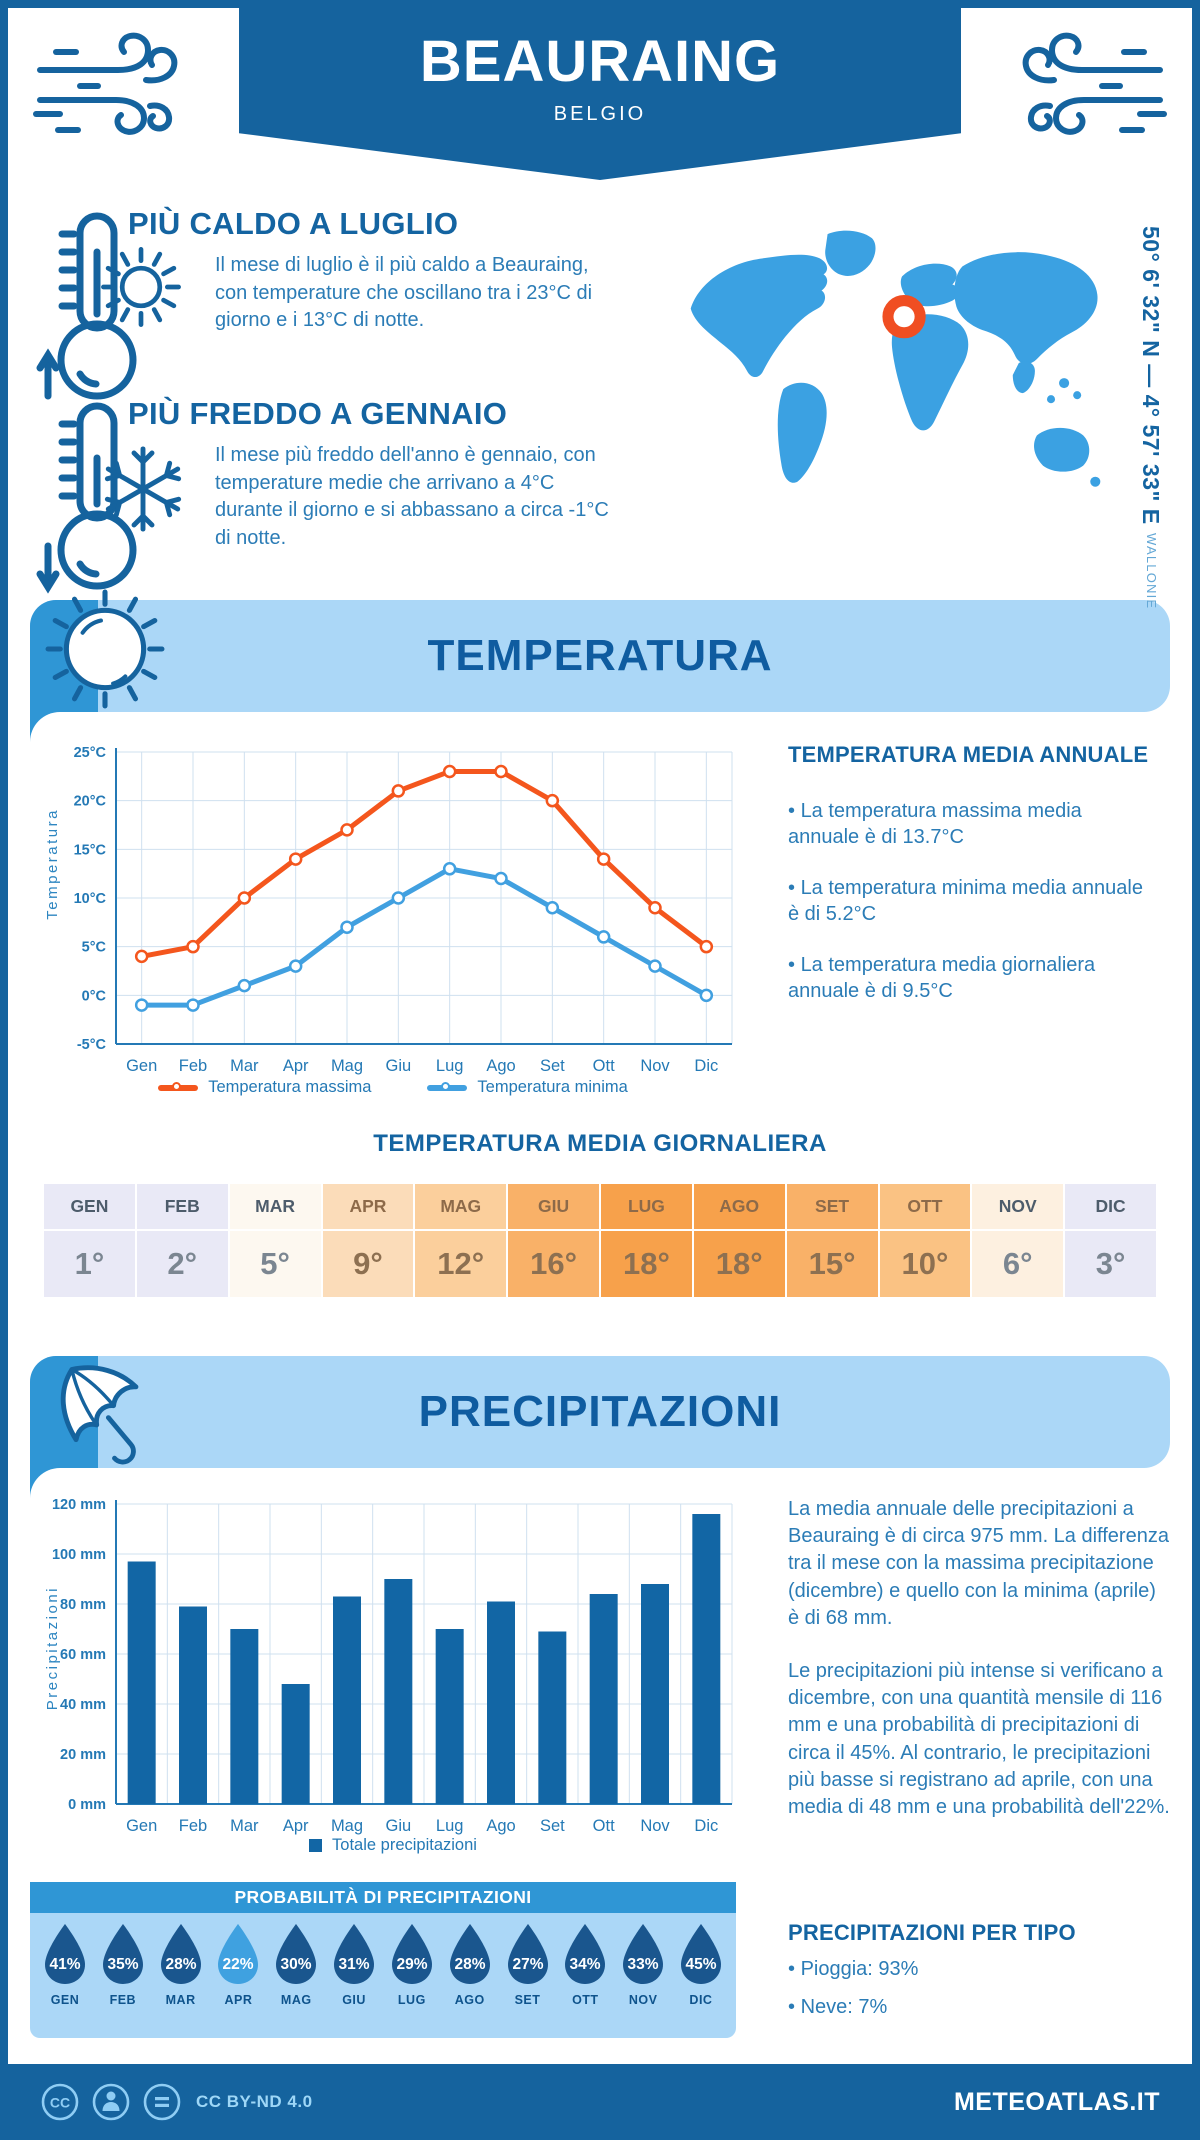 The width and height of the screenshot is (1200, 2140). What do you see at coordinates (700, 1954) in the screenshot?
I see `droplet-icon: 45%` at bounding box center [700, 1954].